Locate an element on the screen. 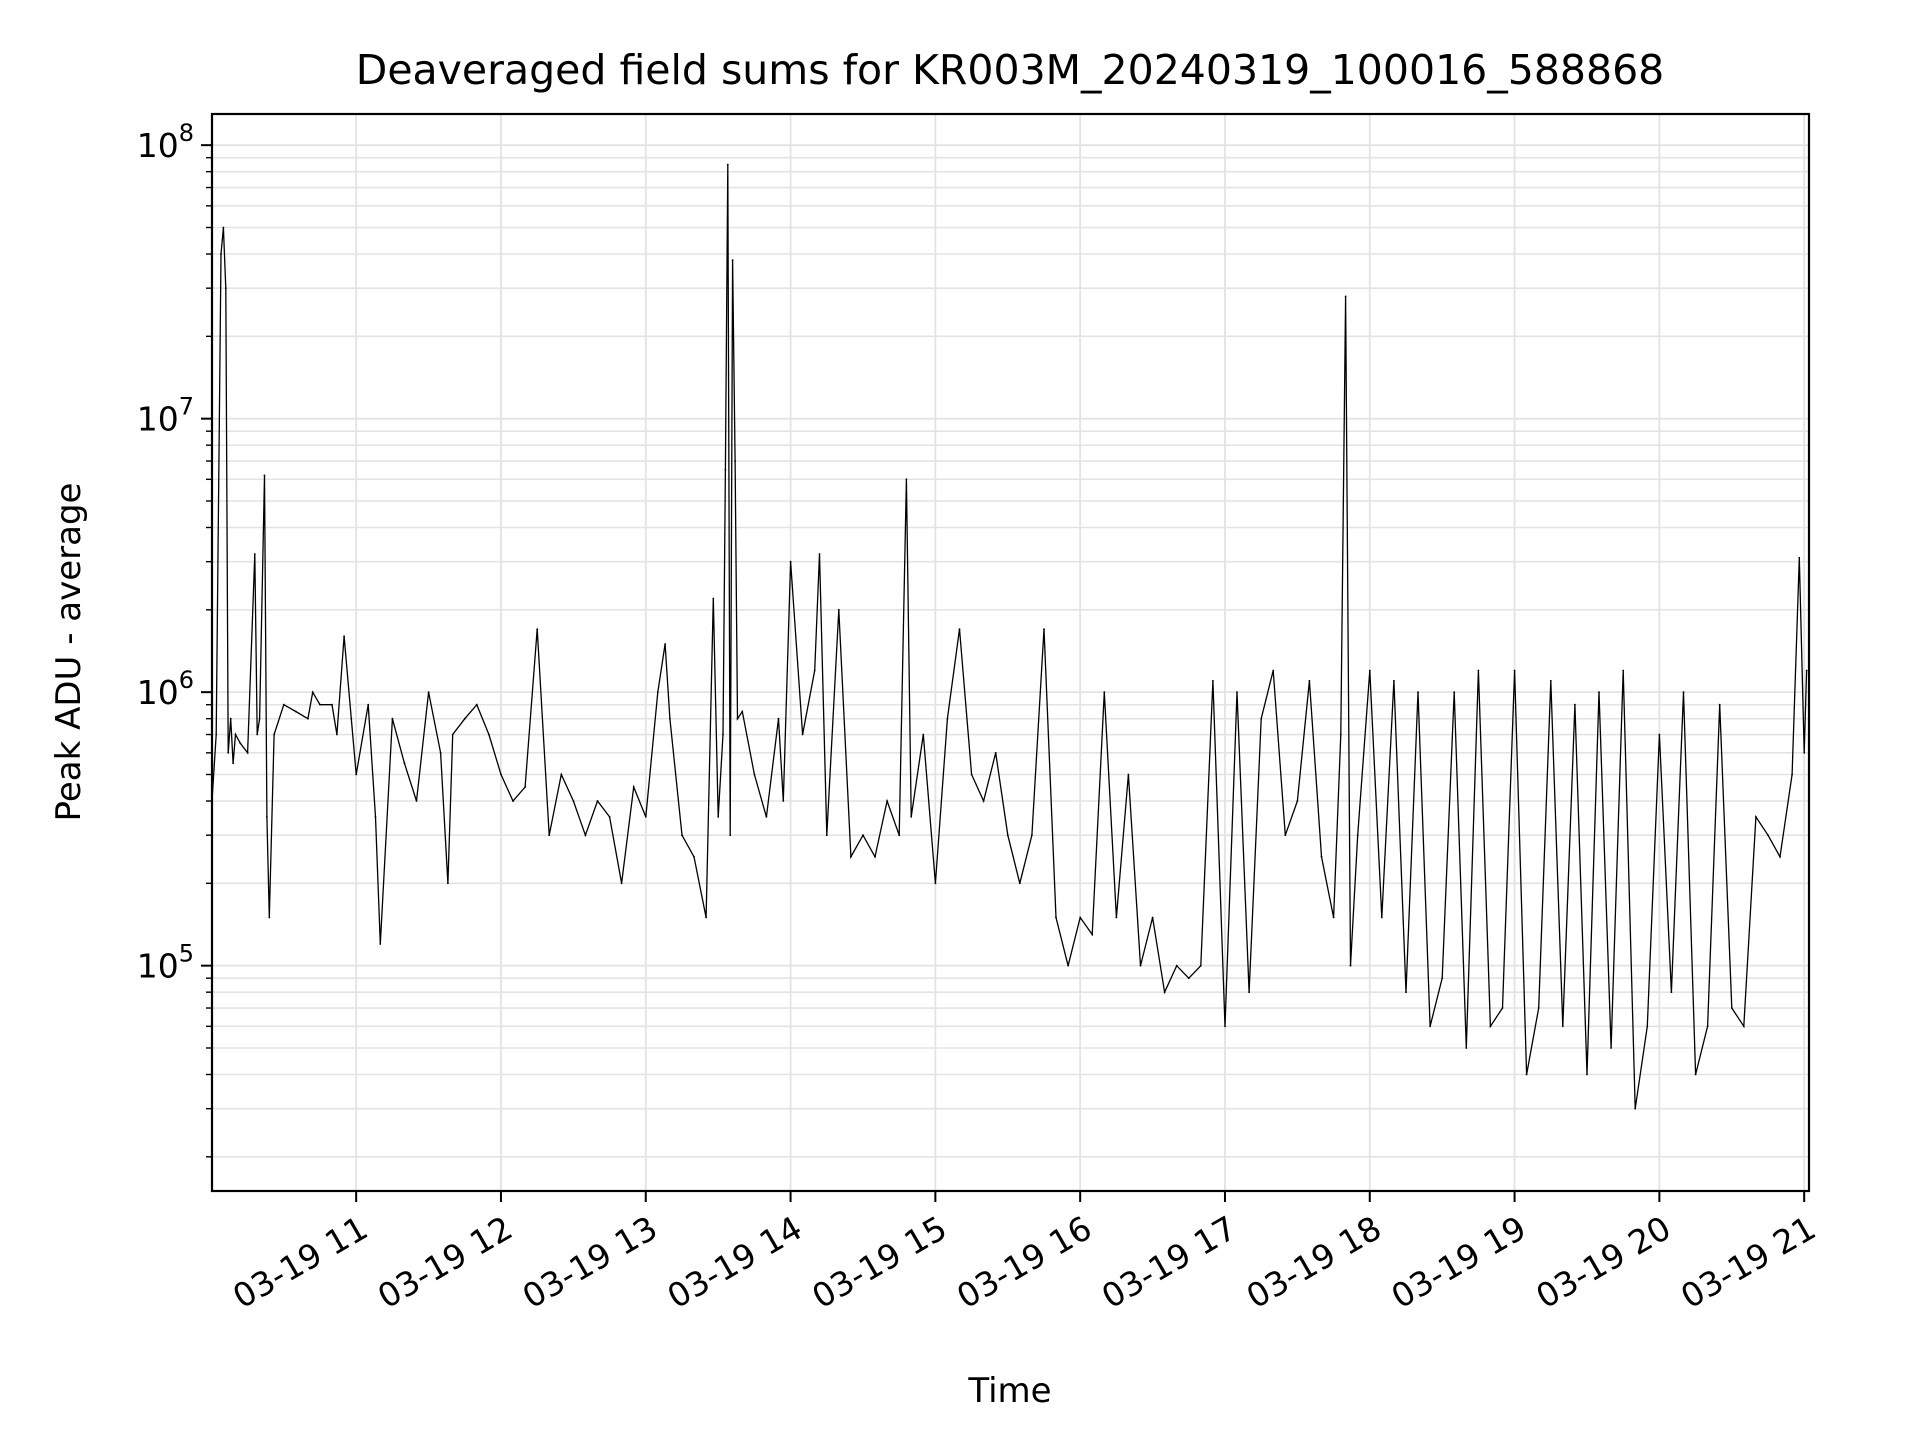 This screenshot has width=1920, height=1440. y-tick-label: 10⁵ is located at coordinates (165, 963).